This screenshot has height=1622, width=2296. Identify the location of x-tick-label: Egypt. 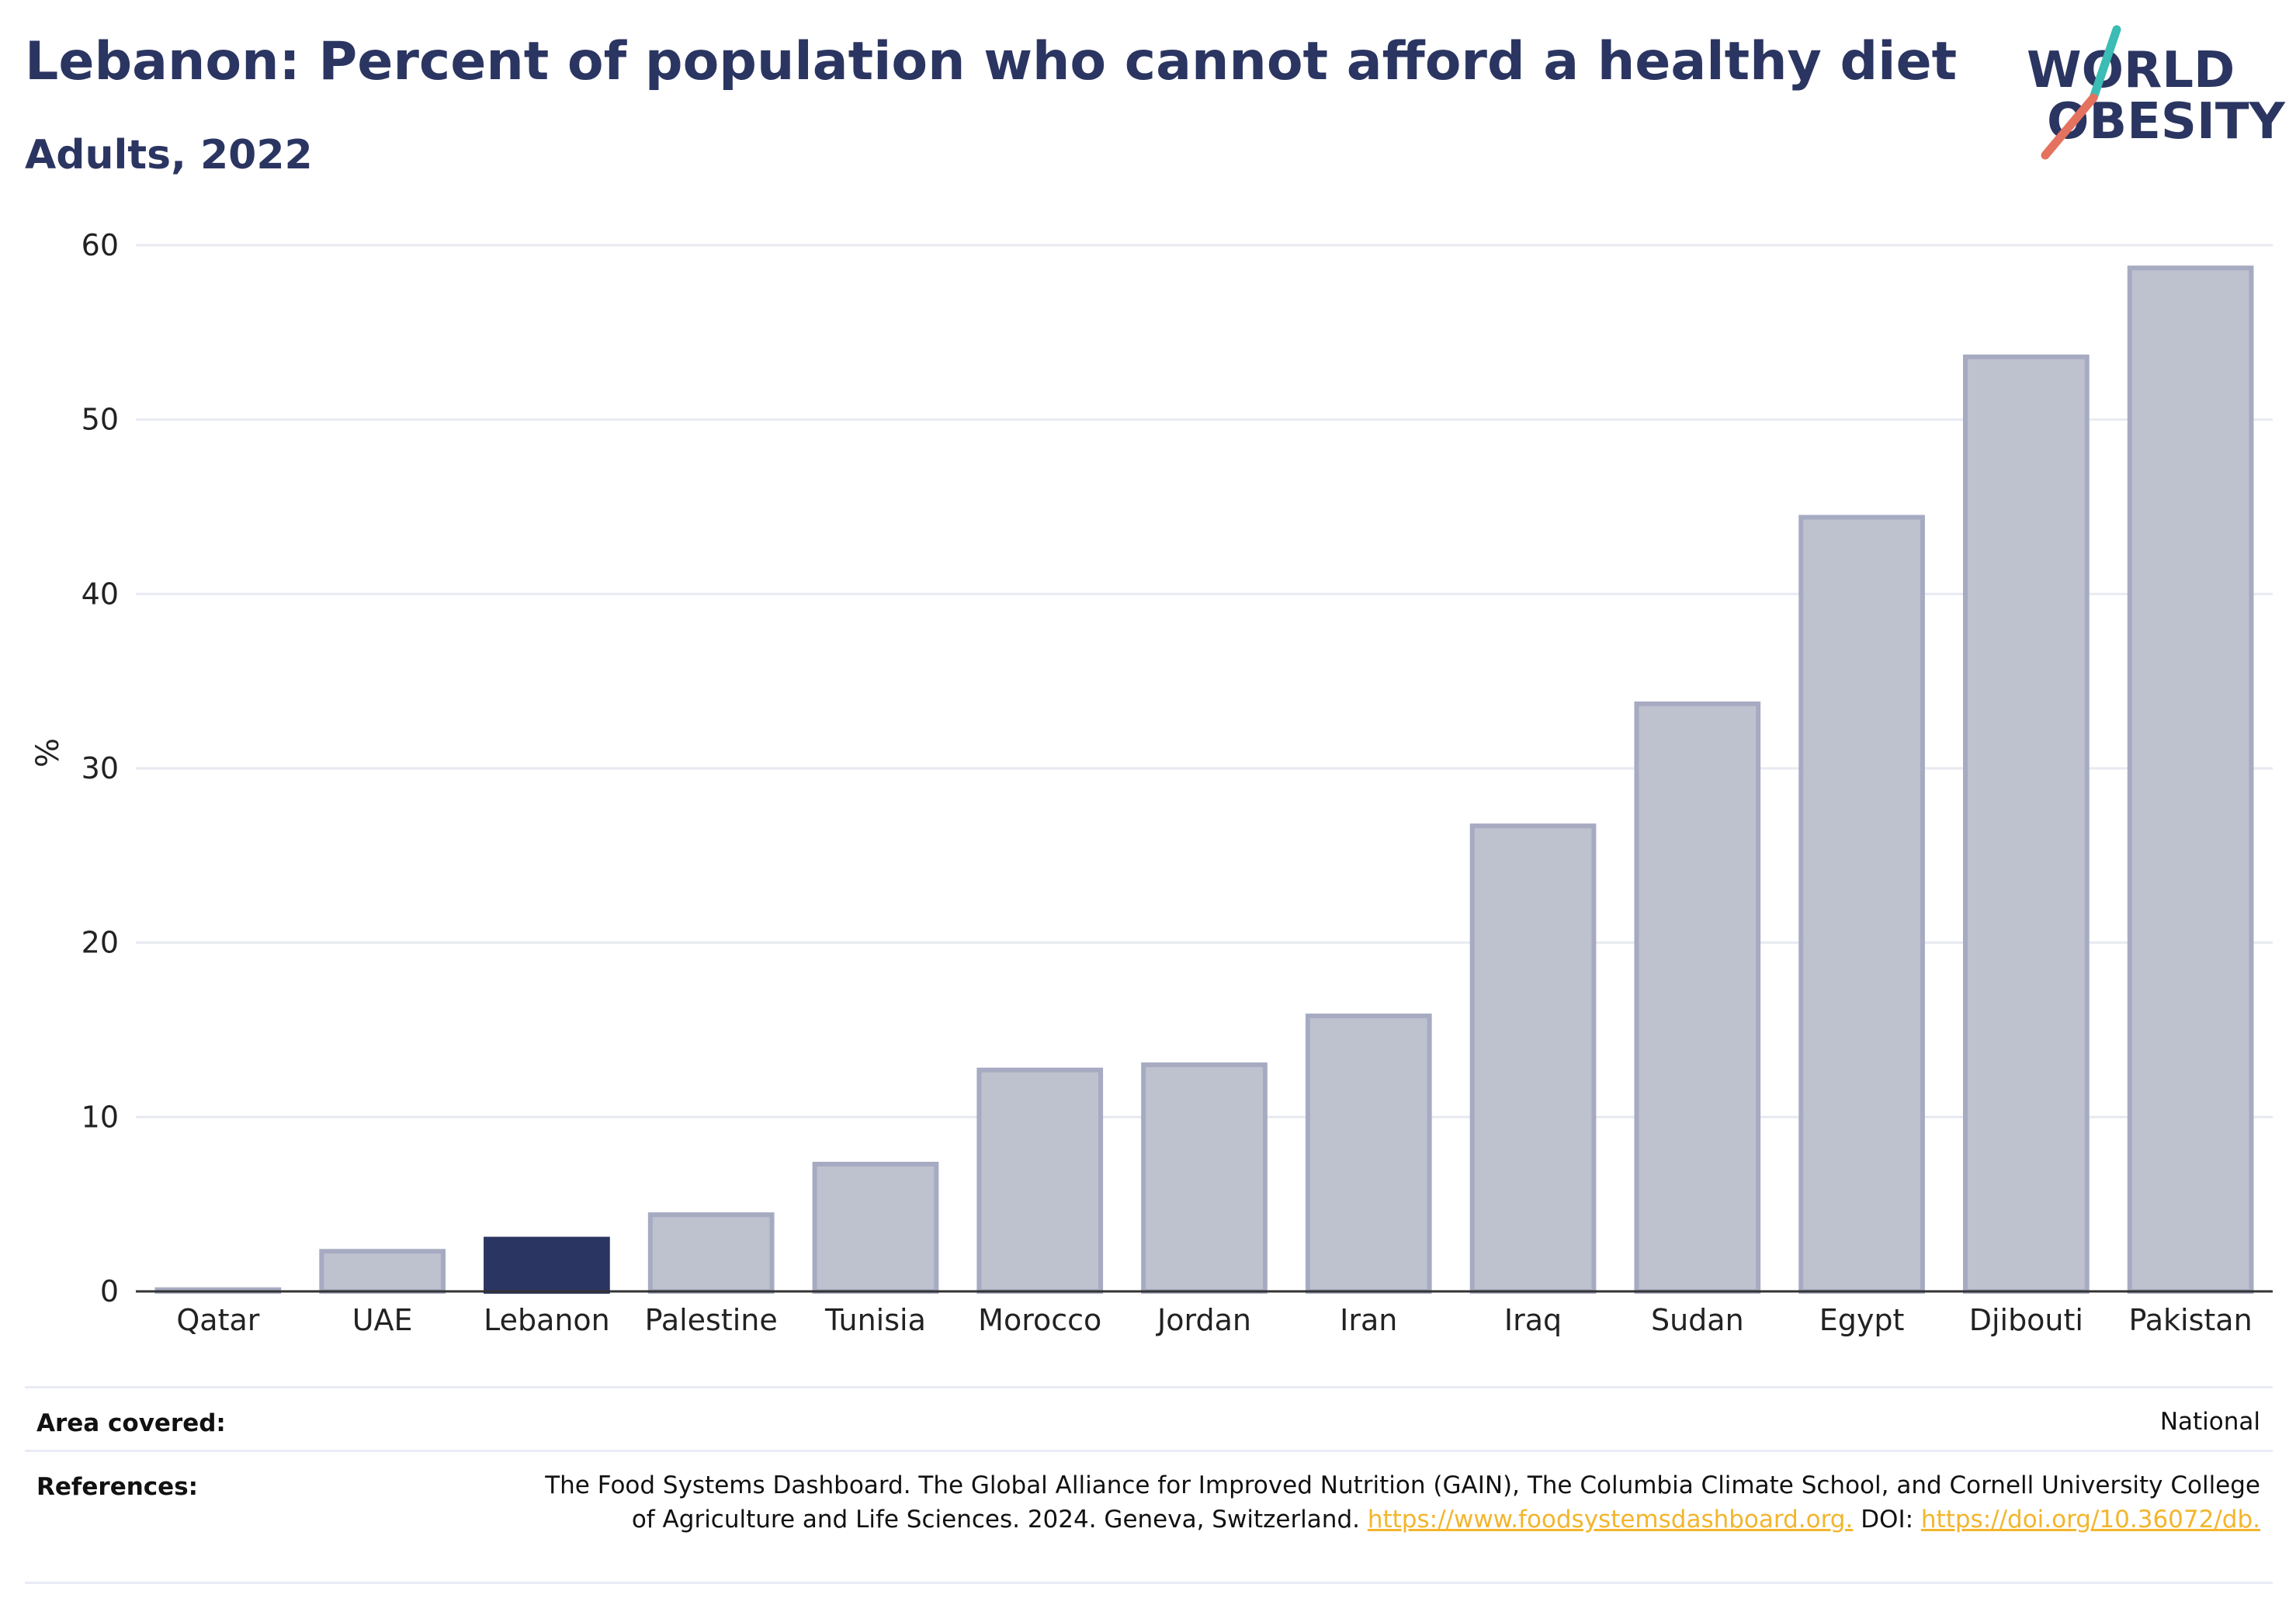
(1862, 1320).